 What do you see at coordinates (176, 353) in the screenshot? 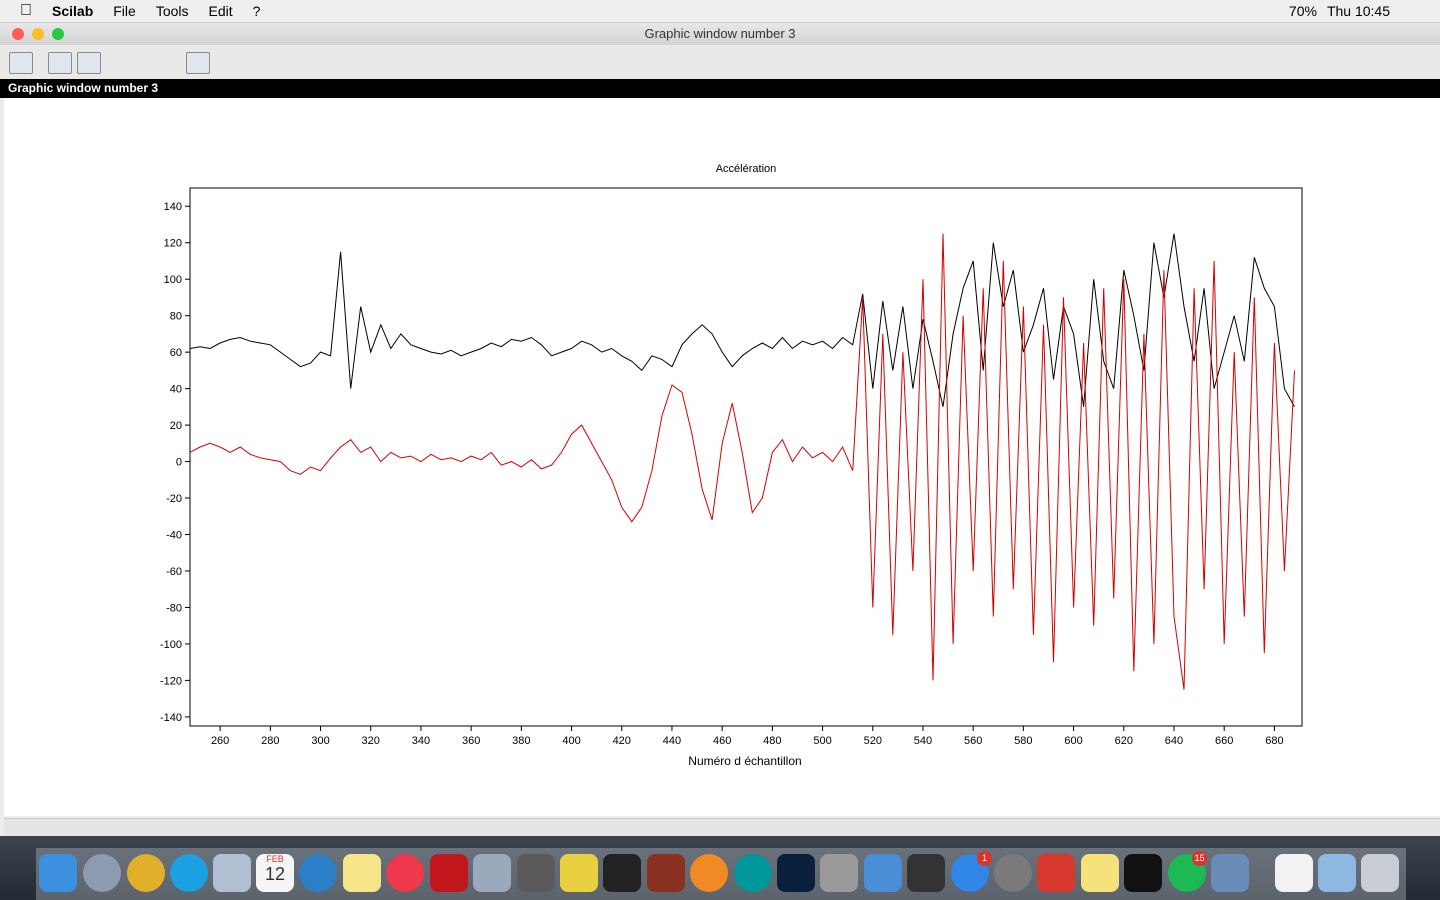
I see `y-tick-label: 60` at bounding box center [176, 353].